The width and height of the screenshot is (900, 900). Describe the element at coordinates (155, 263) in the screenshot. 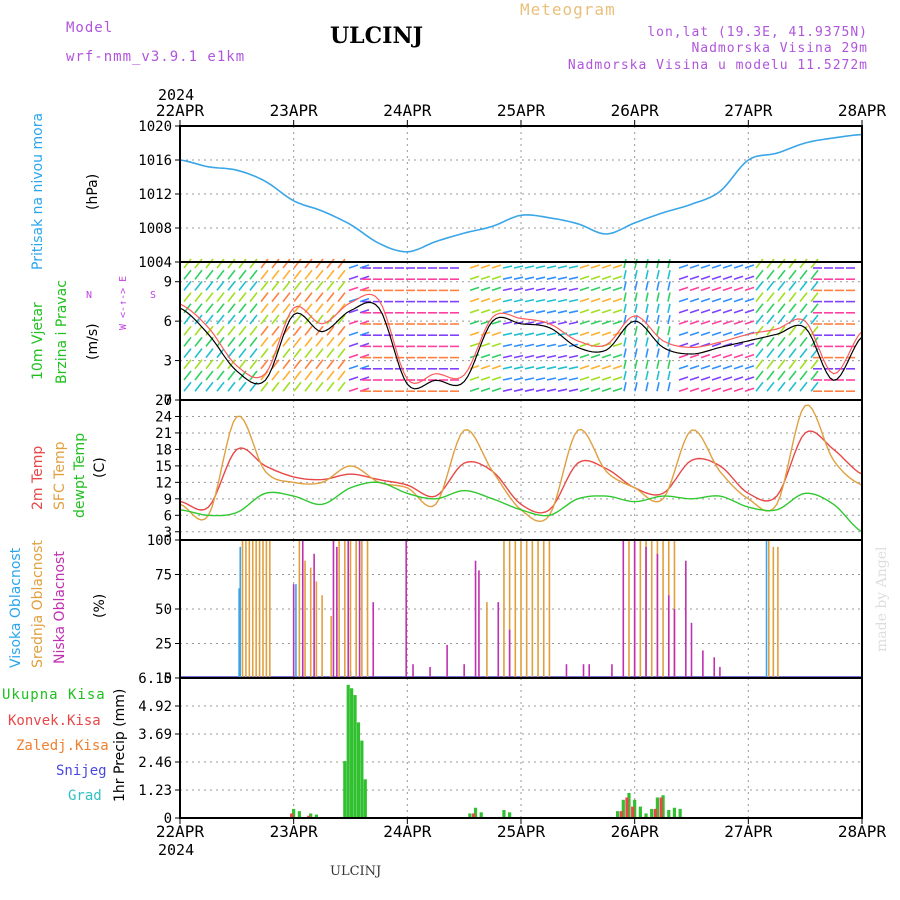

I see `y-tick-label: 1004` at that location.